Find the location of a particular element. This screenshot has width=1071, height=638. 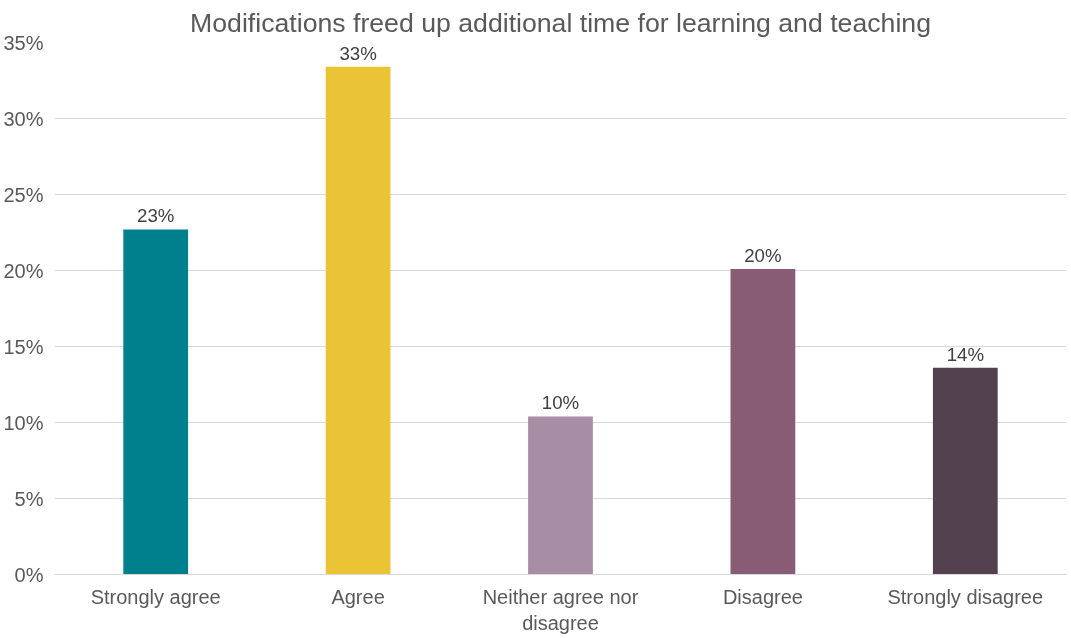

y-tick-label: 30% is located at coordinates (23, 118).